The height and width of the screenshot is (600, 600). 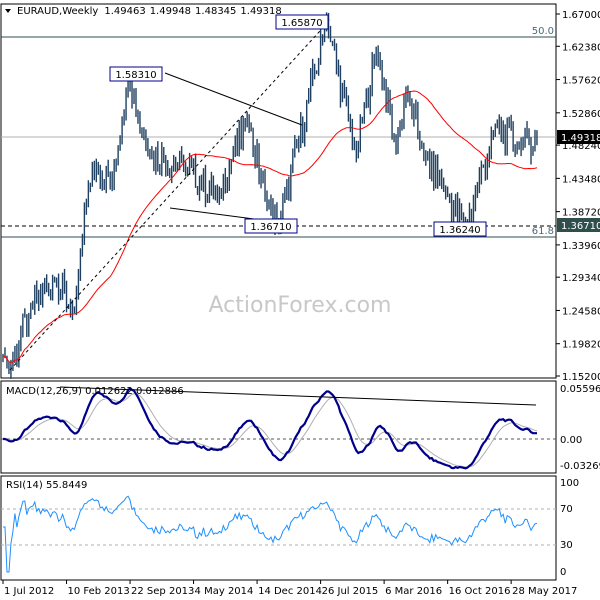 What do you see at coordinates (581, 47) in the screenshot?
I see `price-tick-label: 1.62380` at bounding box center [581, 47].